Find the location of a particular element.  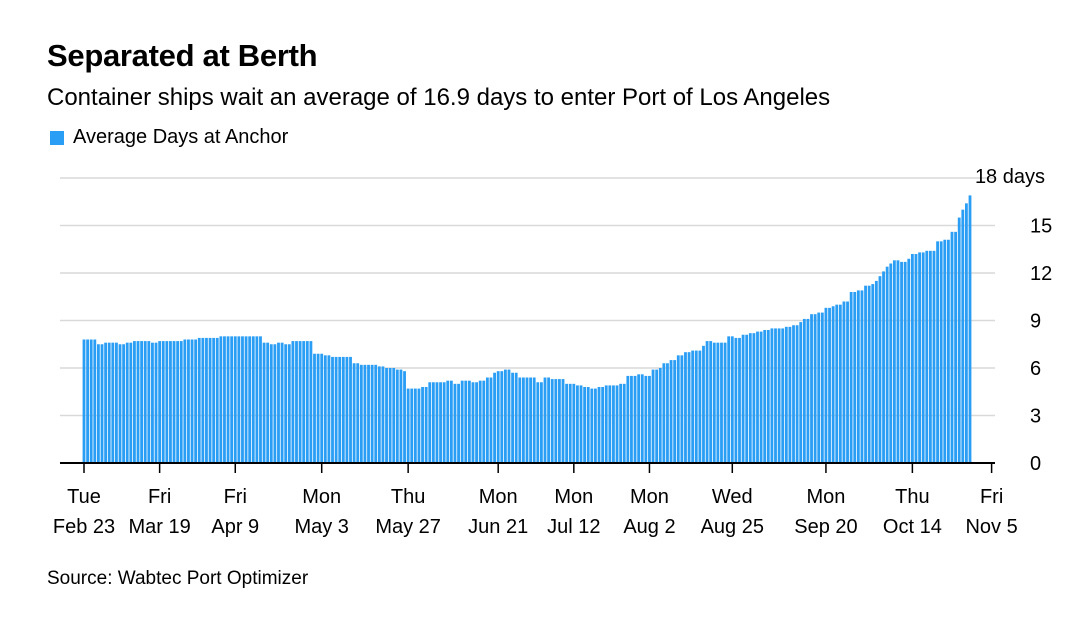

x-axis is located at coordinates (527, 467).